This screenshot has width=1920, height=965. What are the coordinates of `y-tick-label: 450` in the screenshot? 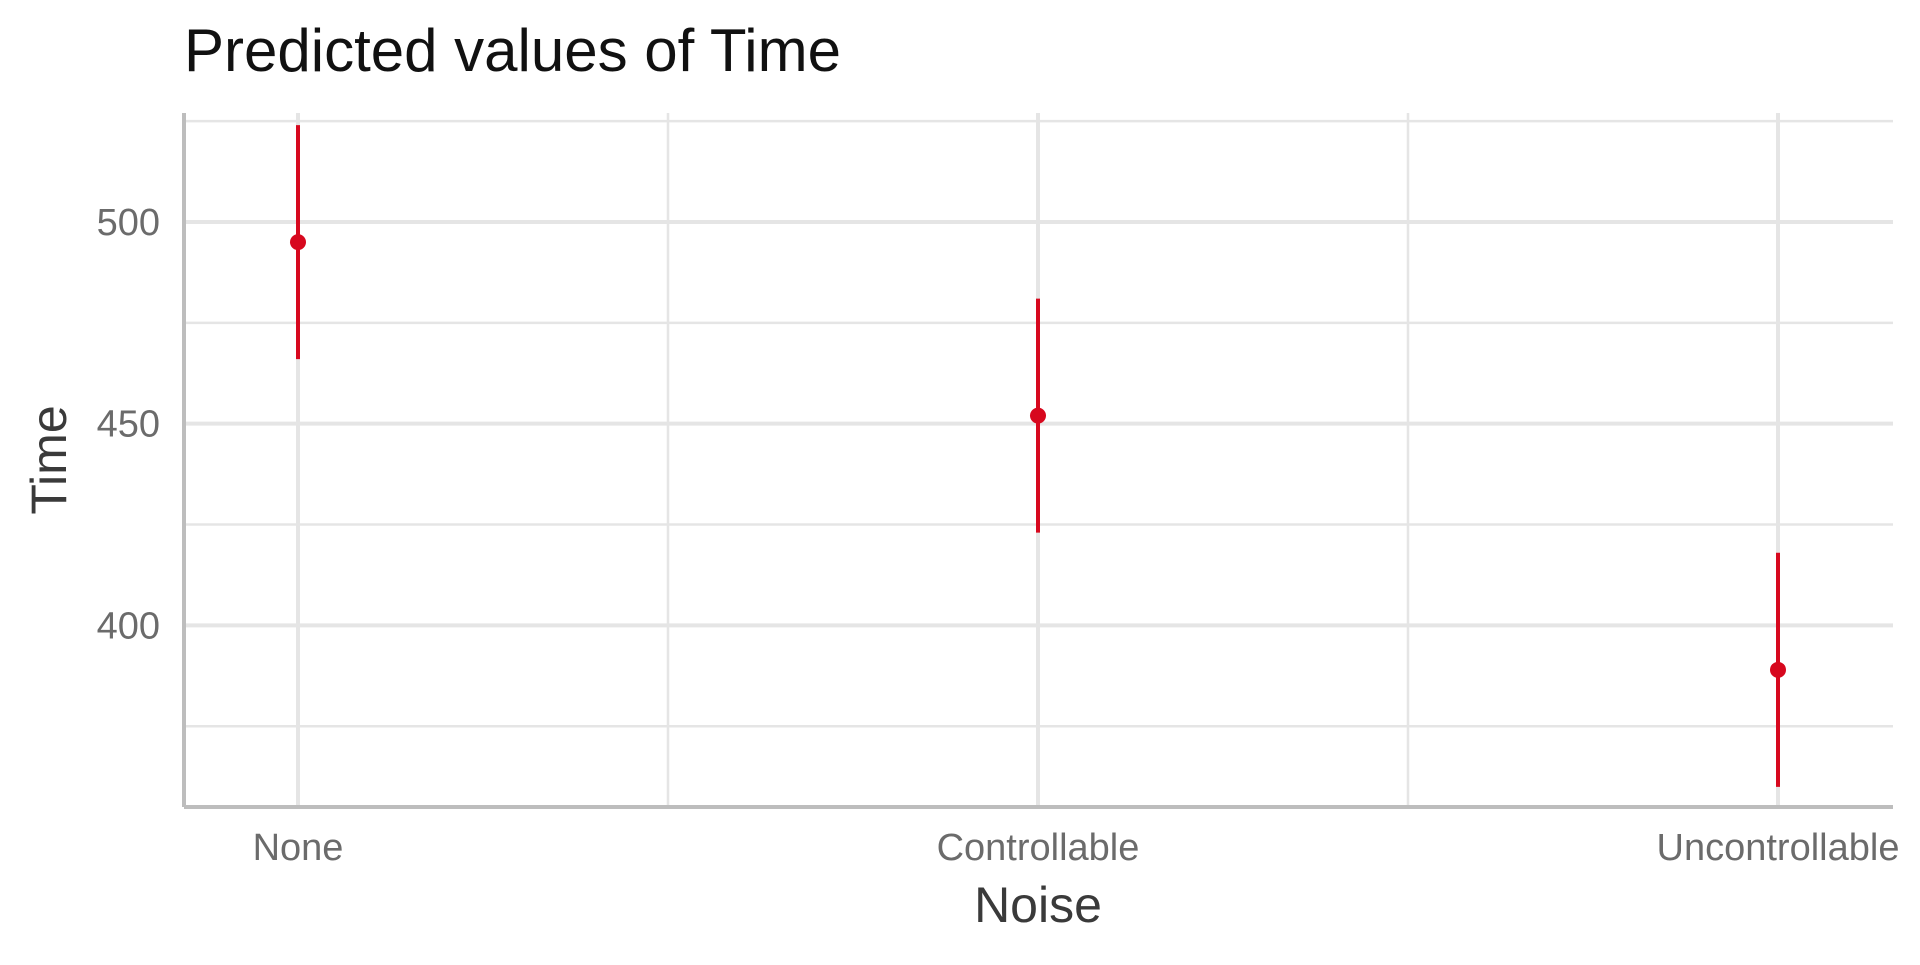 It's located at (128, 425).